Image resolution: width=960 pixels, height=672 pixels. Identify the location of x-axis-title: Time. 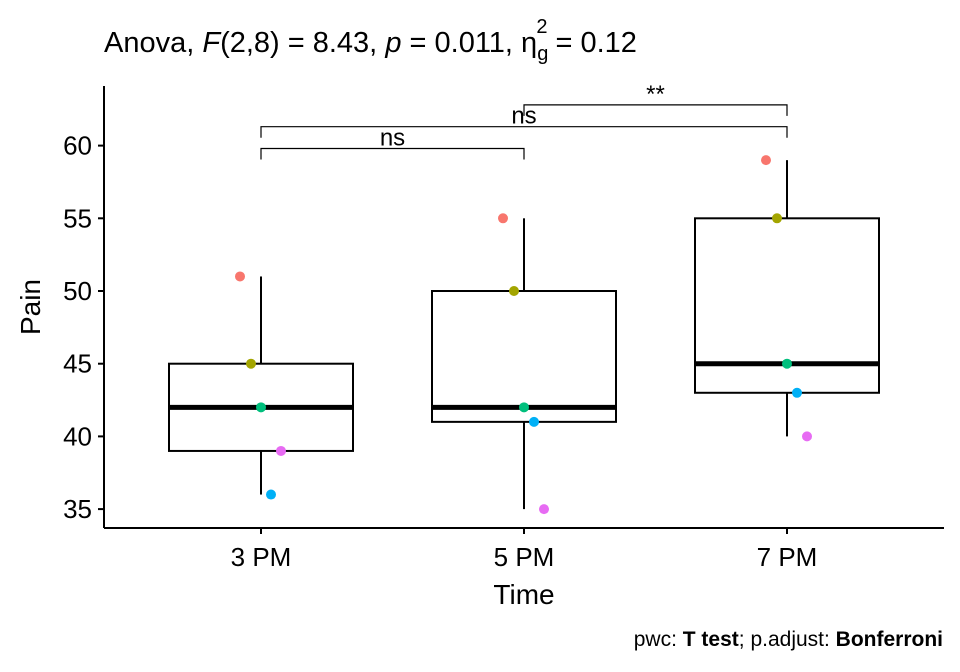
(523, 594).